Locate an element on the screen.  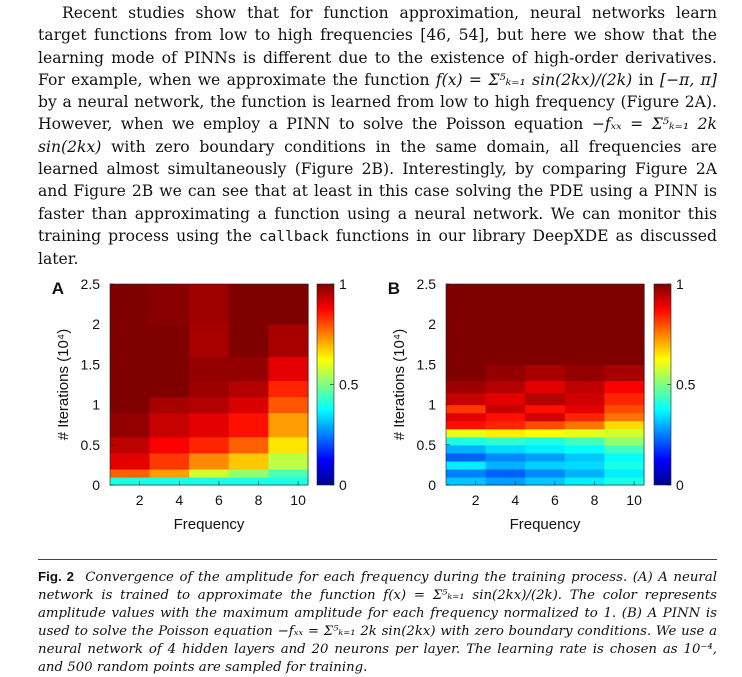
caption-math-lr: 10⁻⁴ is located at coordinates (698, 649).